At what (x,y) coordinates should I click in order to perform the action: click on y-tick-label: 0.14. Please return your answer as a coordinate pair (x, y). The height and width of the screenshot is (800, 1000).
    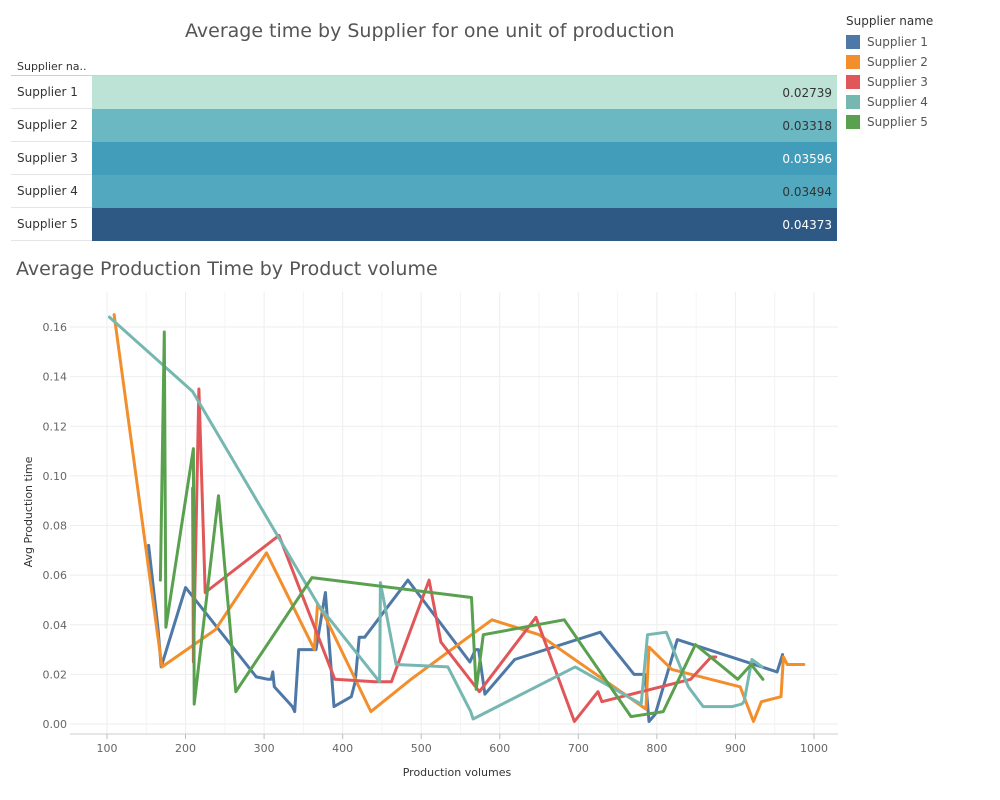
    Looking at the image, I should click on (55, 377).